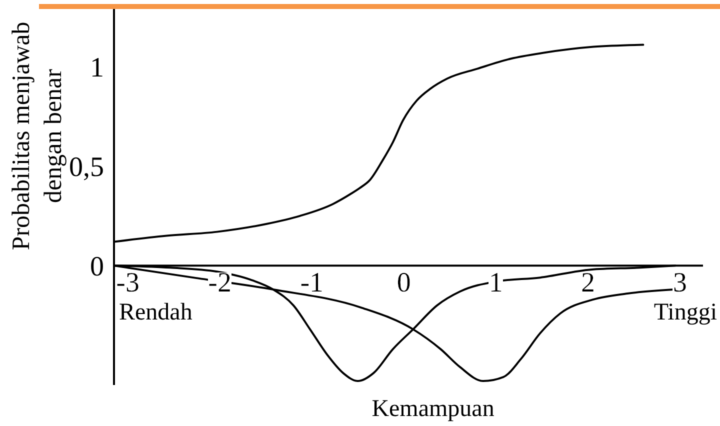 This screenshot has width=720, height=426. Describe the element at coordinates (686, 313) in the screenshot. I see `annotation: Tinggi` at that location.